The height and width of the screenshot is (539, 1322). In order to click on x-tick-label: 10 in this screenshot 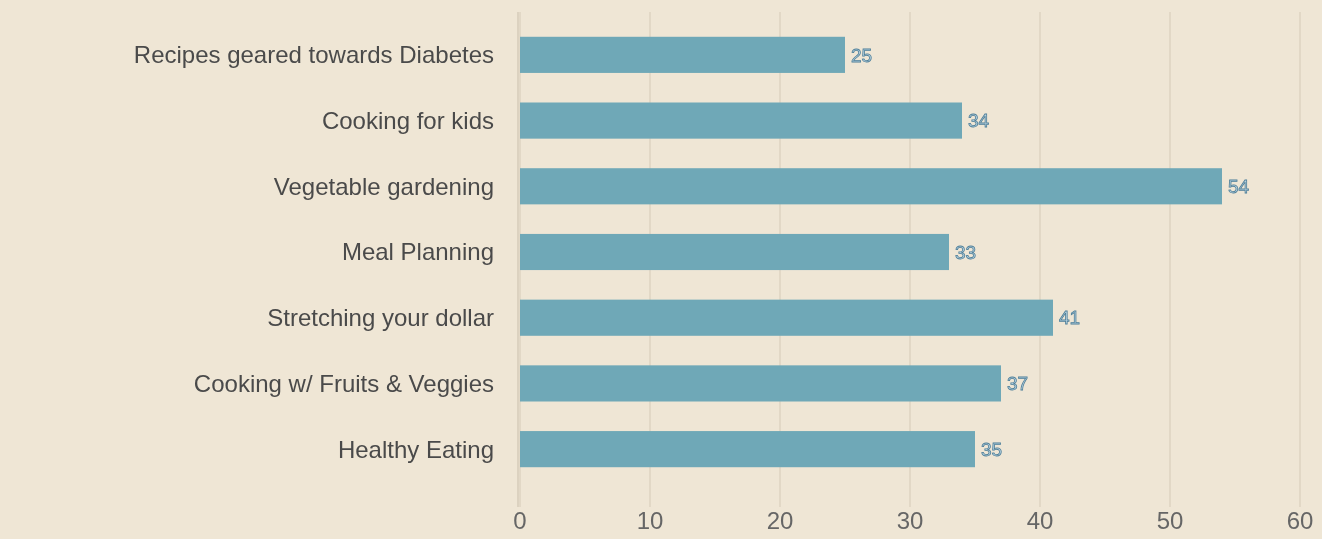, I will do `click(650, 520)`.